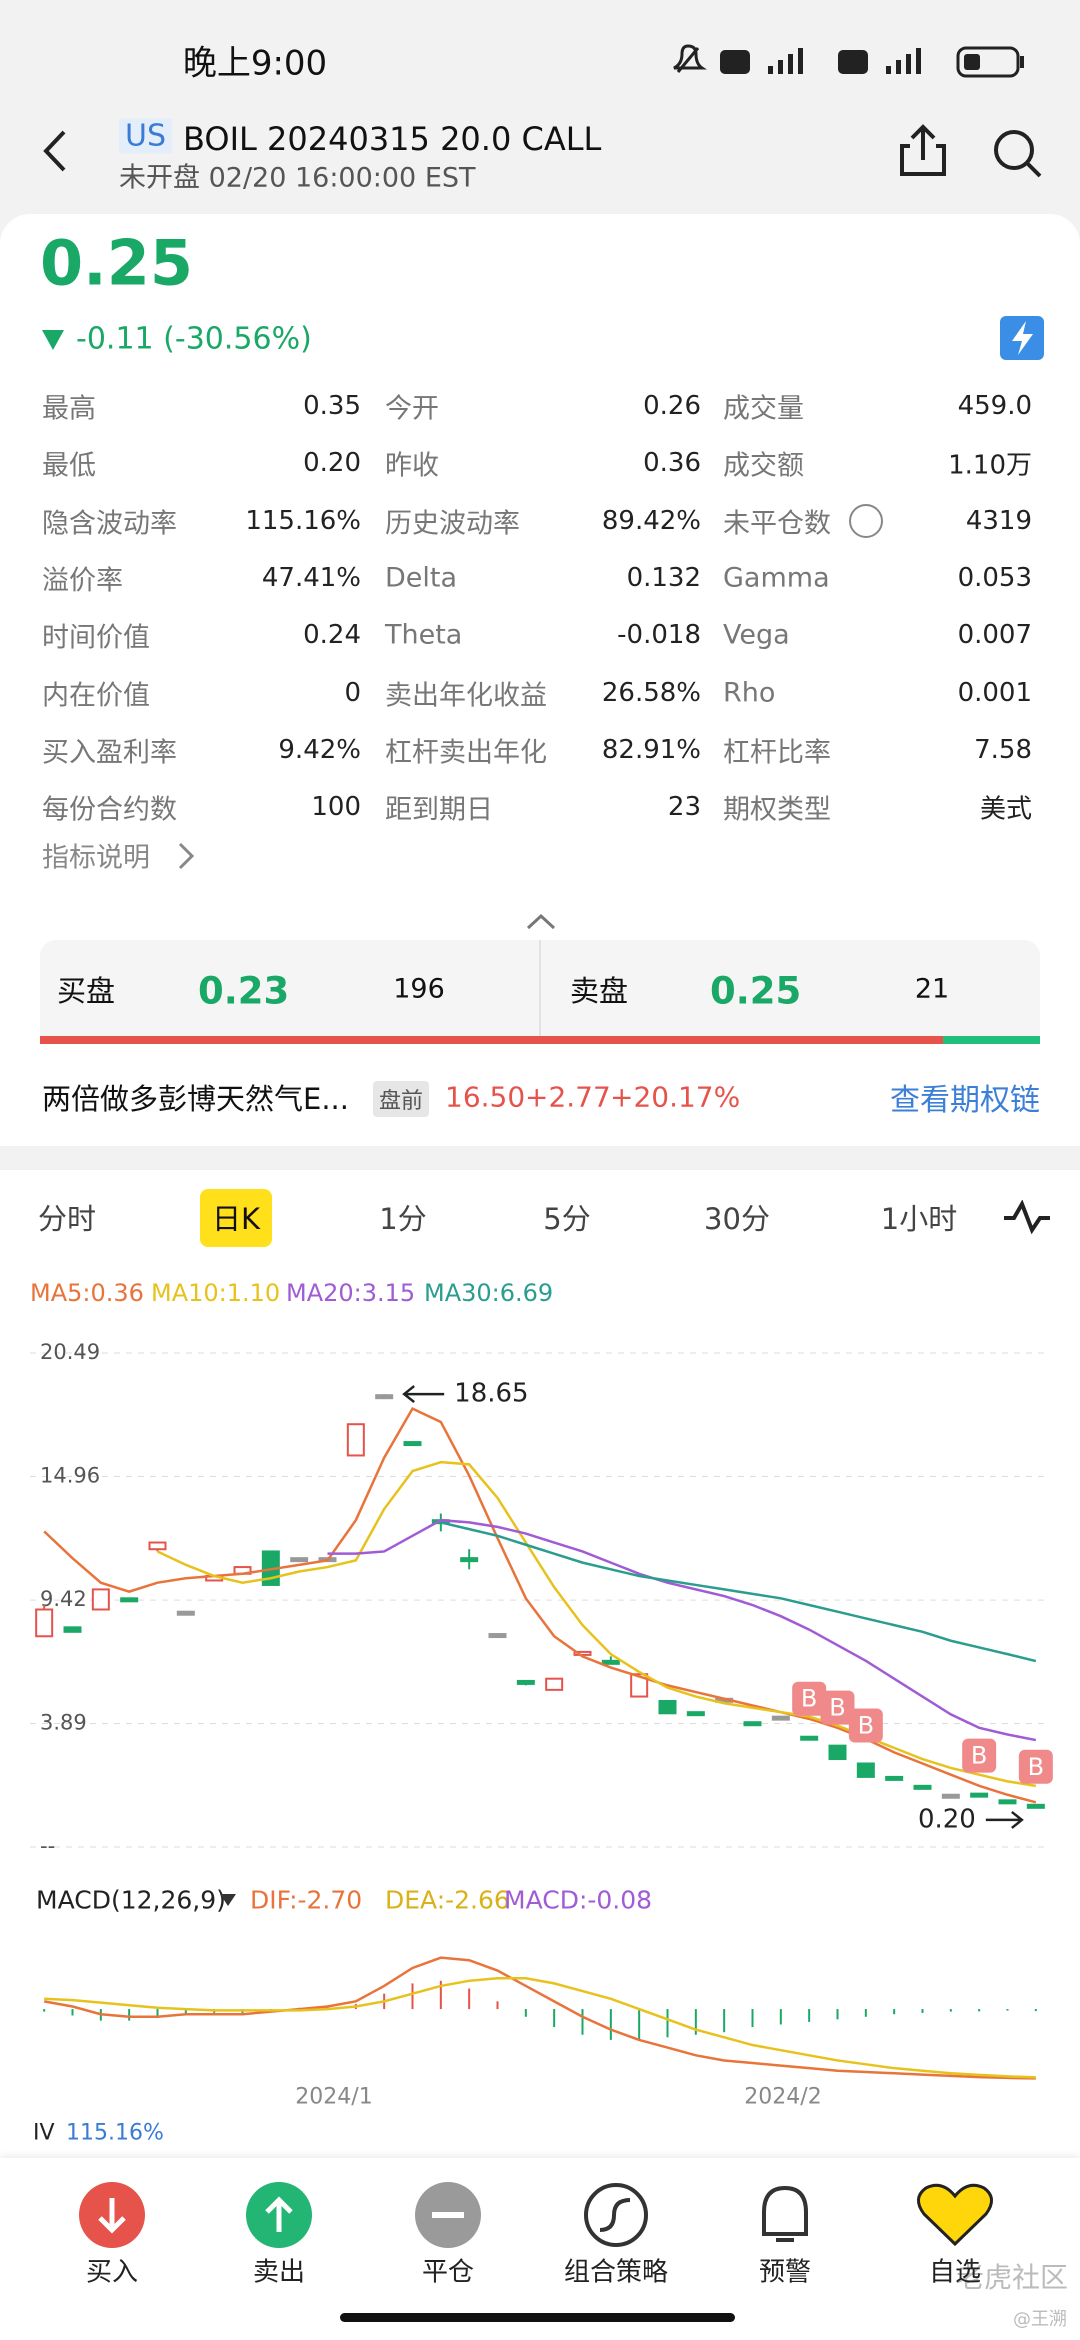 This screenshot has width=1080, height=2340. I want to click on period-tab: 30分, so click(737, 1219).